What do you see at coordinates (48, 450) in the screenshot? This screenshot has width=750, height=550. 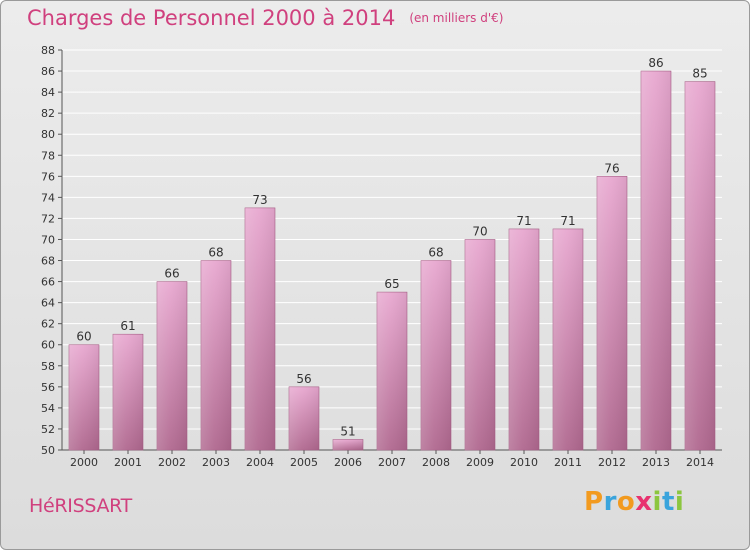 I see `y-tick-label: 50` at bounding box center [48, 450].